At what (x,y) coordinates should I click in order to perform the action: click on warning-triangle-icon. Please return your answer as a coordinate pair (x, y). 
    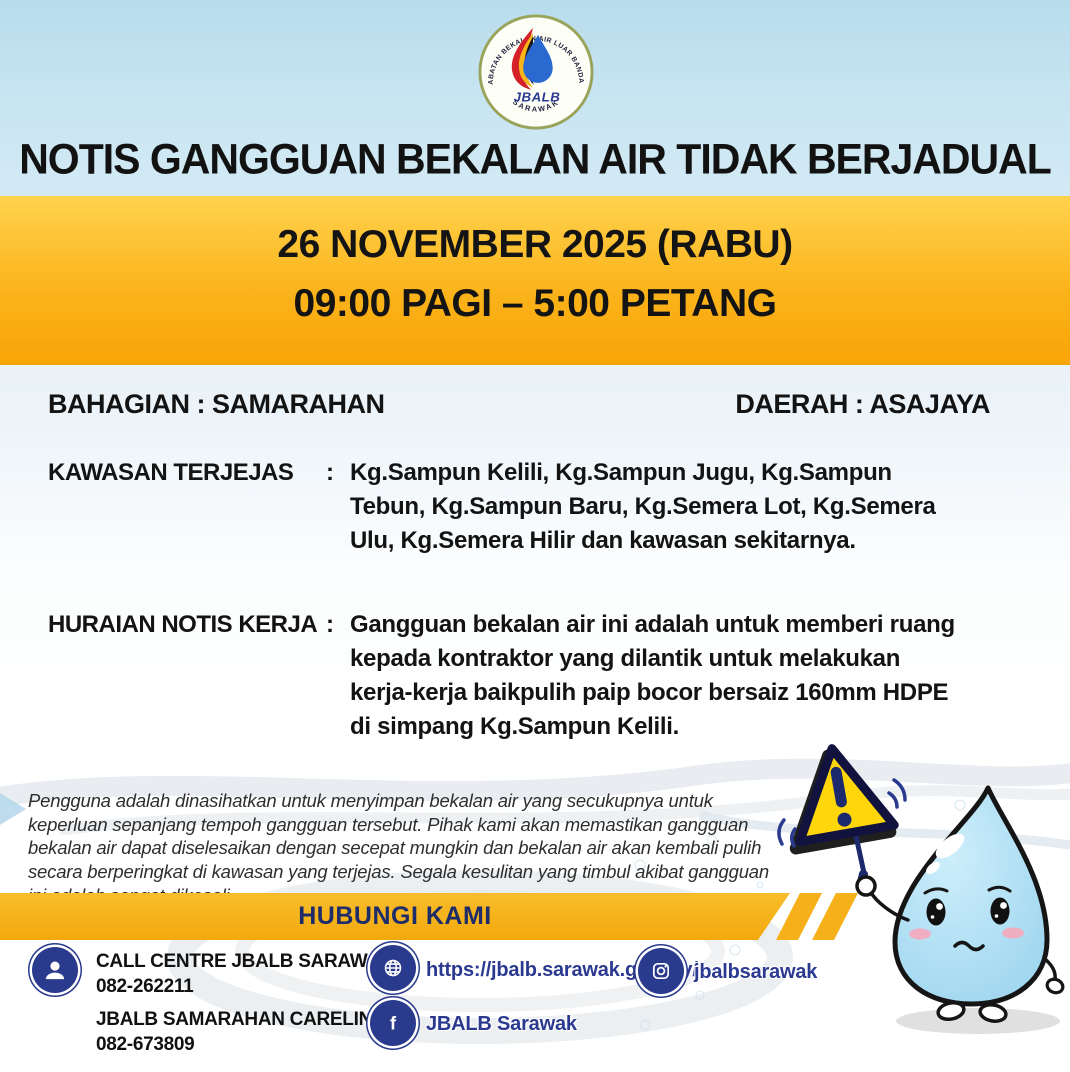
    Looking at the image, I should click on (842, 816).